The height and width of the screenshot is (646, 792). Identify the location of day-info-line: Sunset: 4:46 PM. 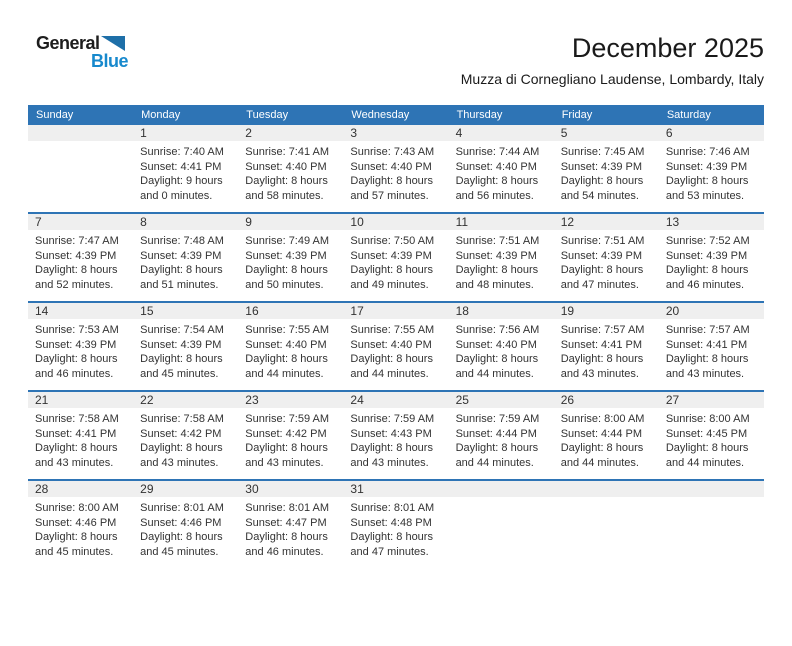
(76, 522).